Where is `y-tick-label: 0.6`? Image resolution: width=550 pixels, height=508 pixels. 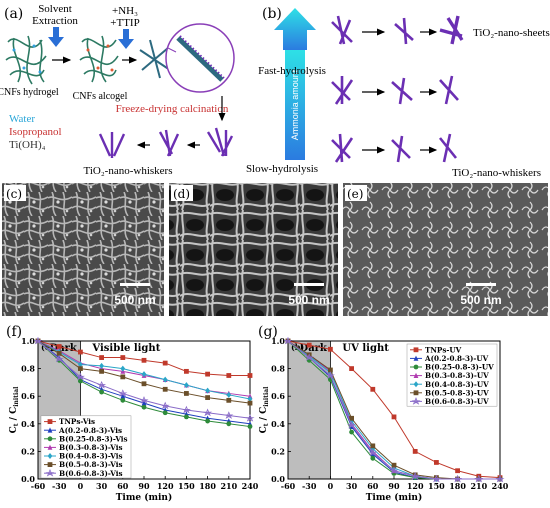 y-tick-label: 0.6 is located at coordinates (278, 396).